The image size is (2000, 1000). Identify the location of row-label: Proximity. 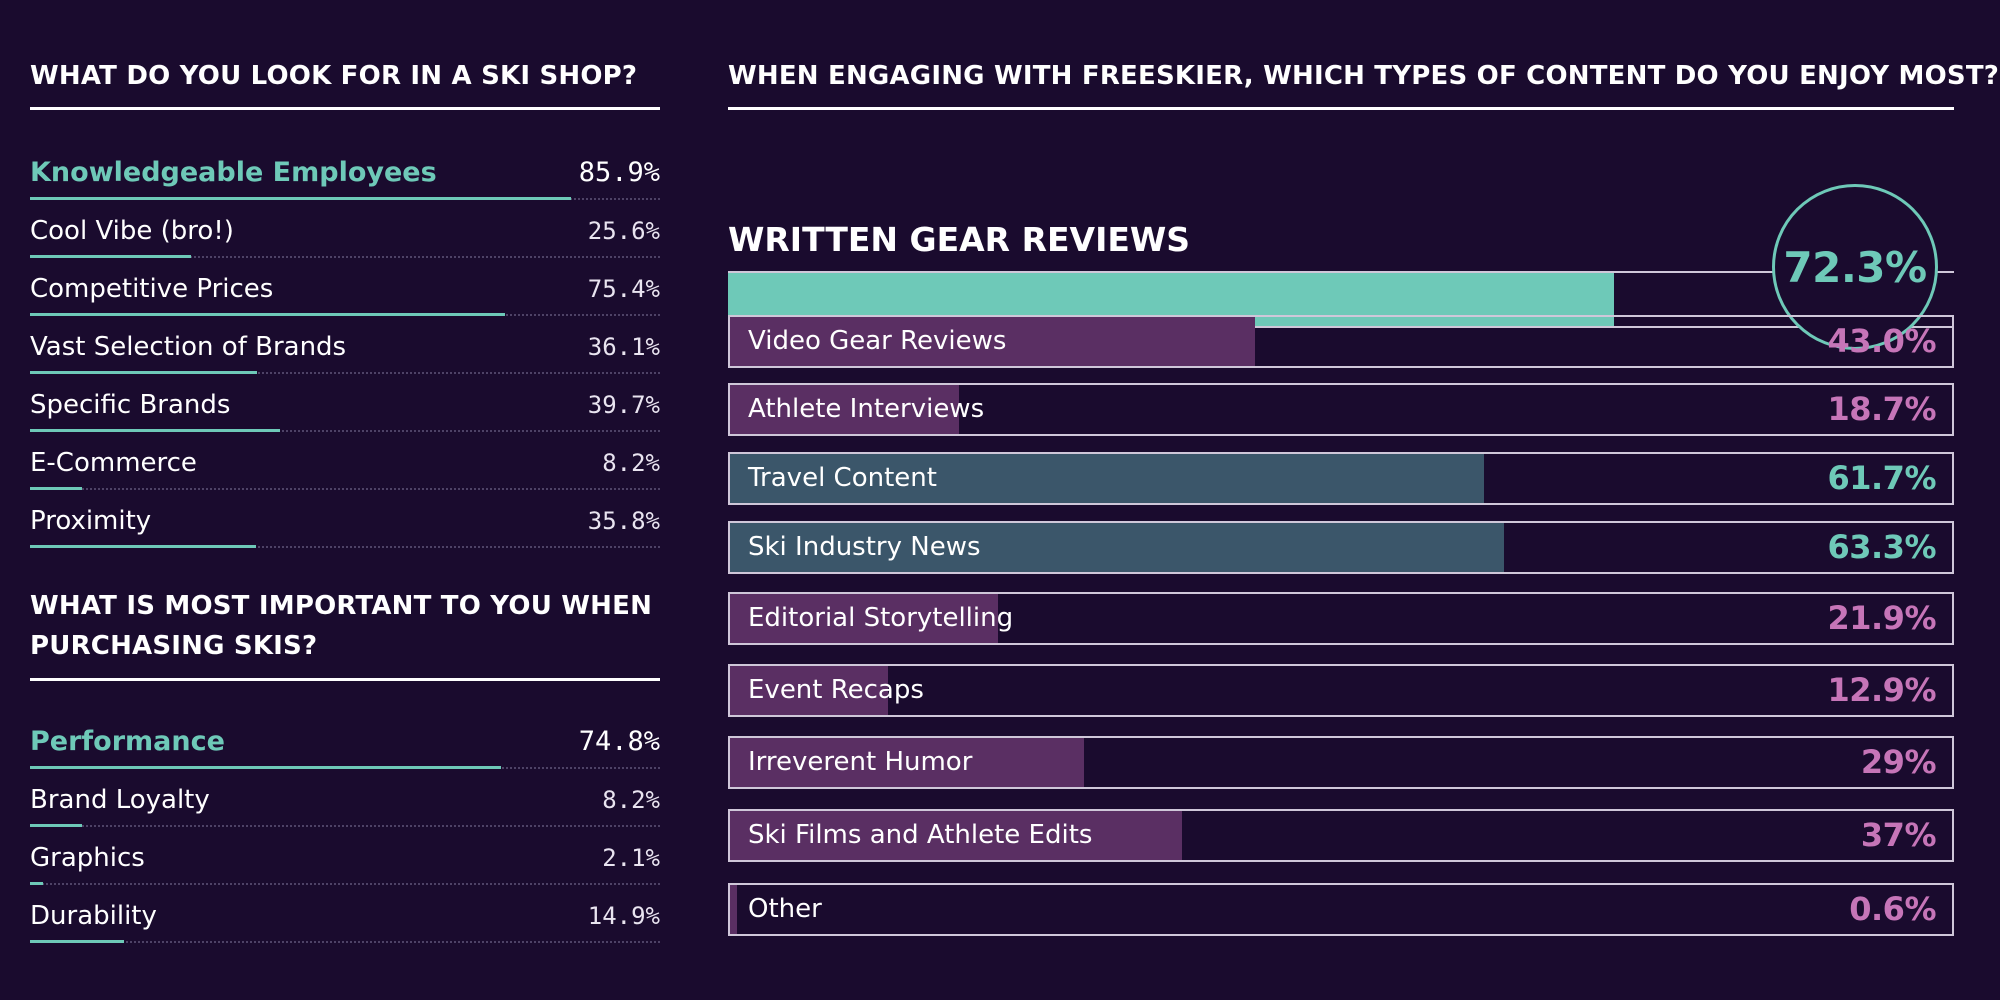
(91, 521).